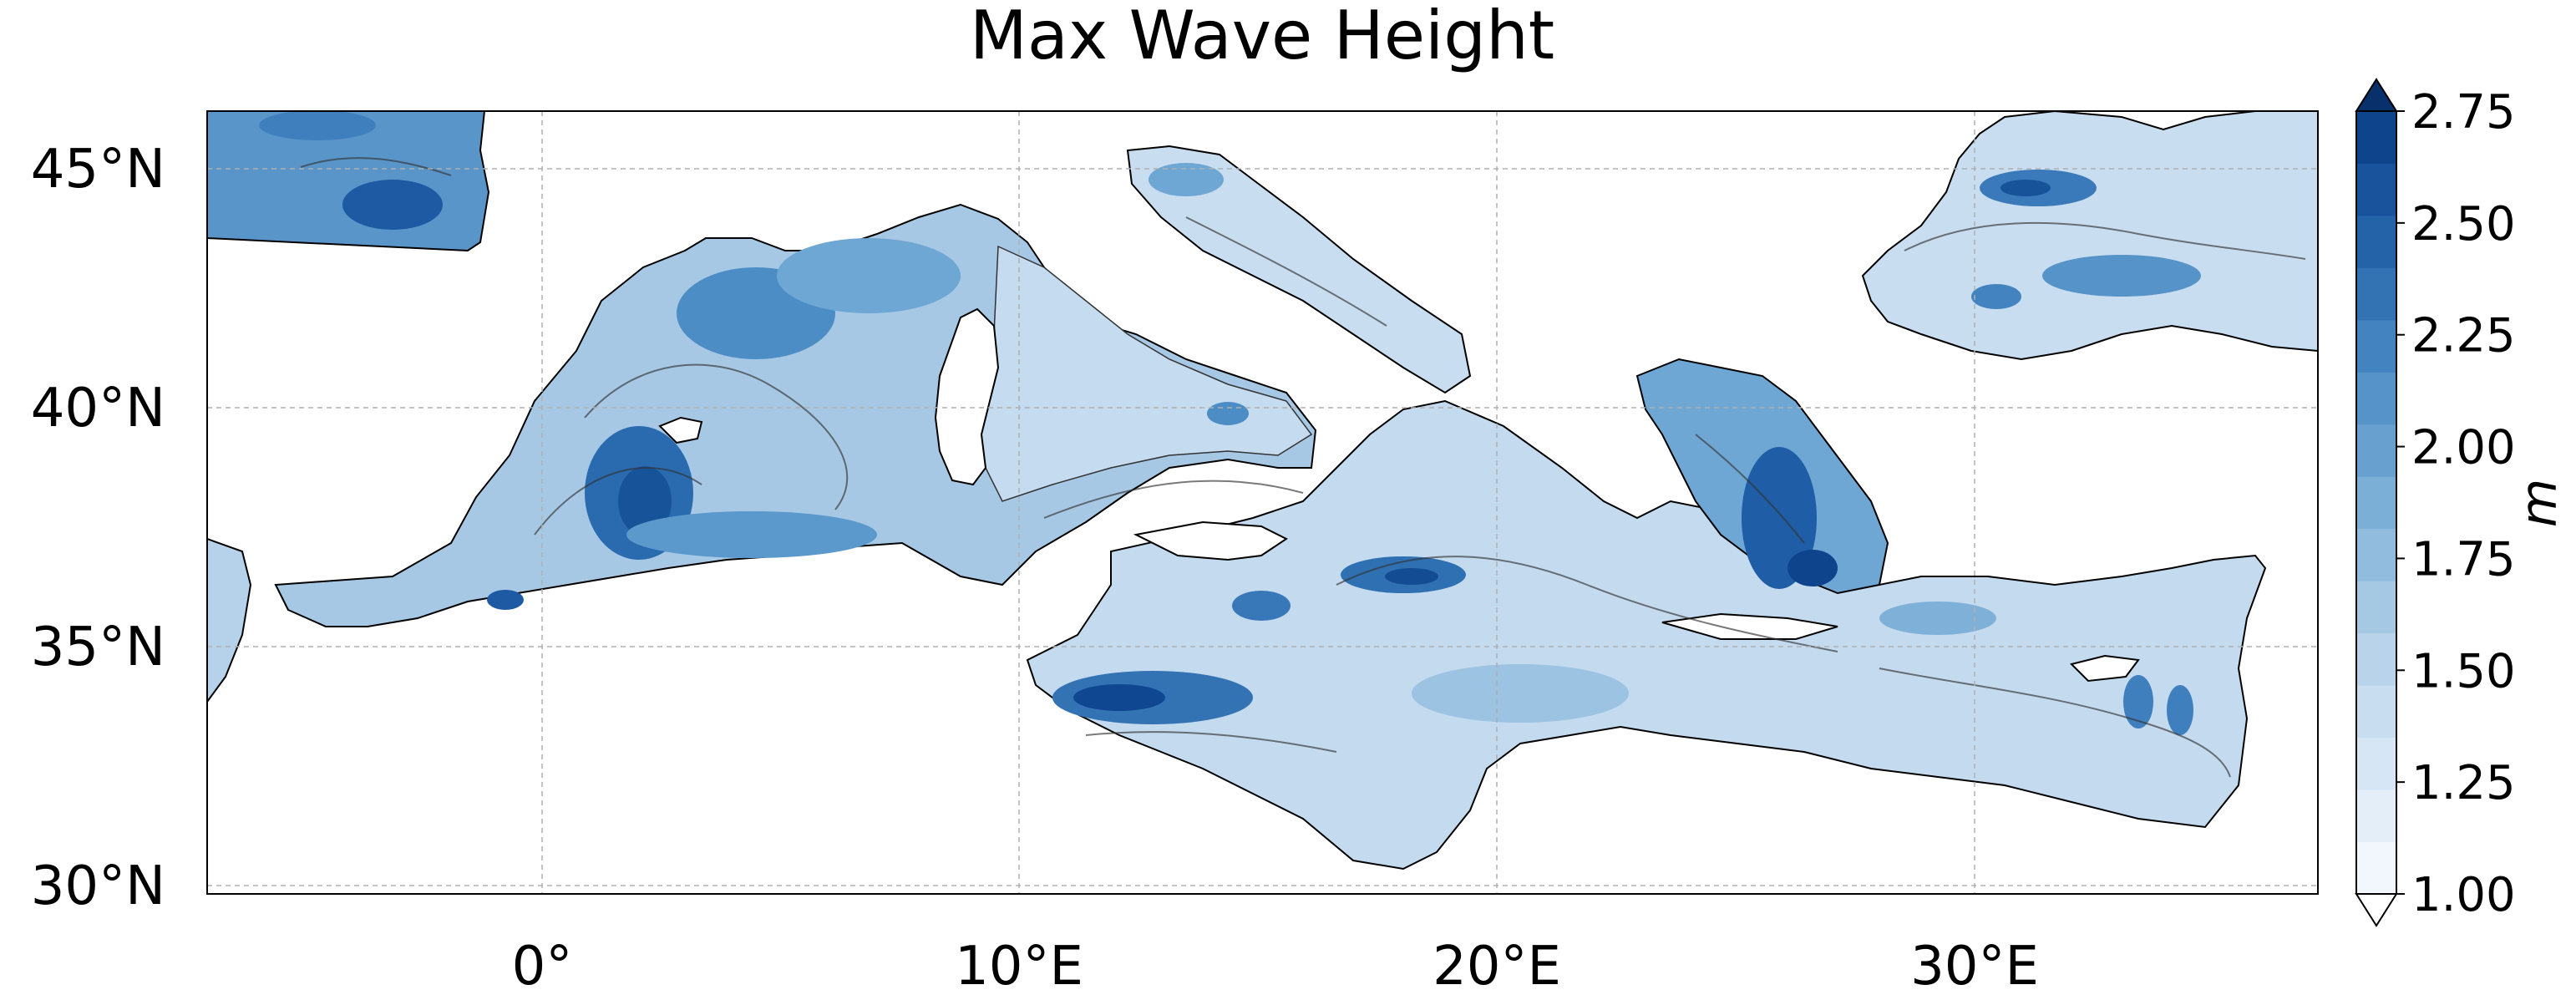  I want to click on sea-liguria, so click(869, 276).